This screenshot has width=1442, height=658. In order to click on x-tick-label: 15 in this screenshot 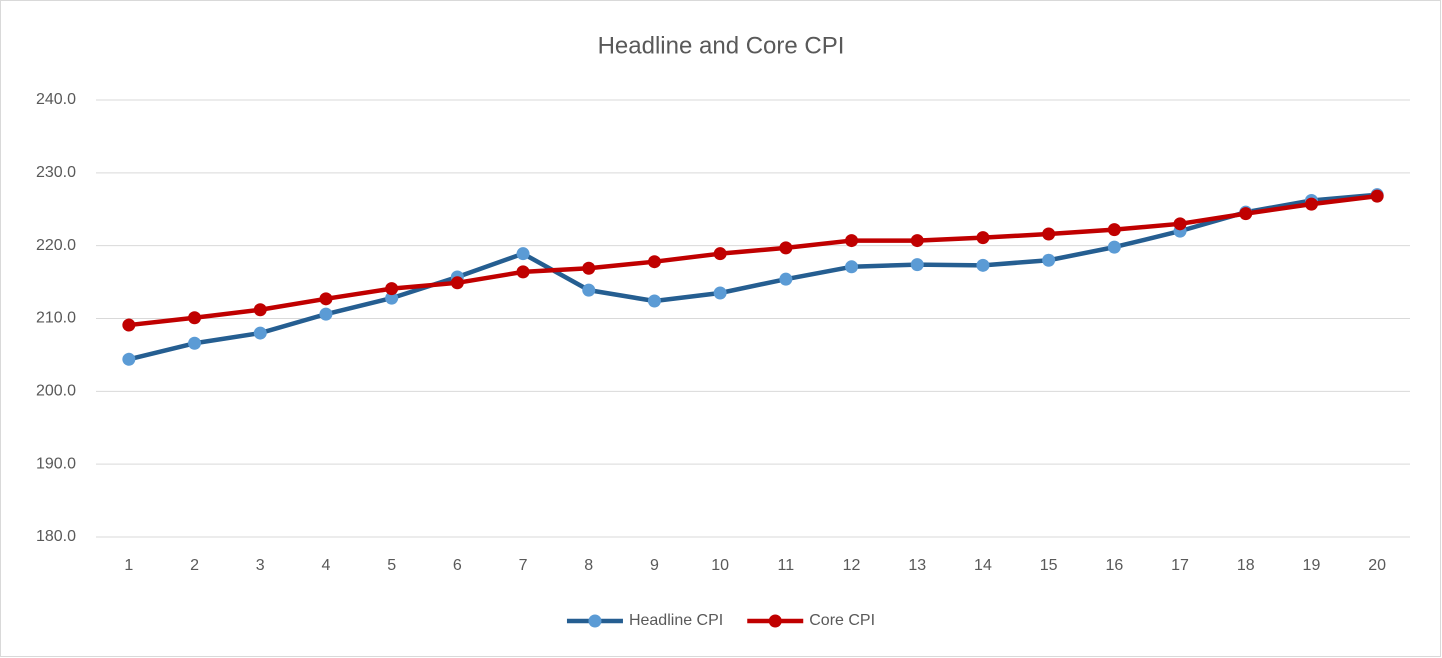, I will do `click(1049, 565)`.